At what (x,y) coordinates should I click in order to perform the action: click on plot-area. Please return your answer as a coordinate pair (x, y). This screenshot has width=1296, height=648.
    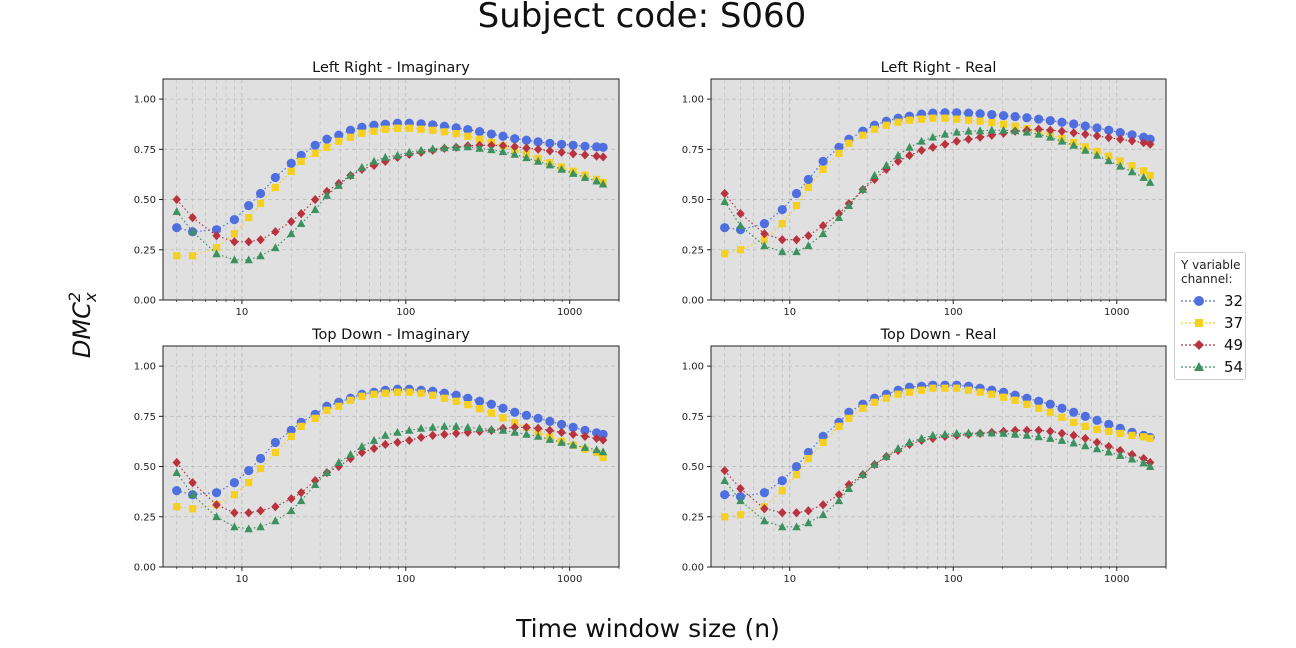
    Looking at the image, I should click on (391, 456).